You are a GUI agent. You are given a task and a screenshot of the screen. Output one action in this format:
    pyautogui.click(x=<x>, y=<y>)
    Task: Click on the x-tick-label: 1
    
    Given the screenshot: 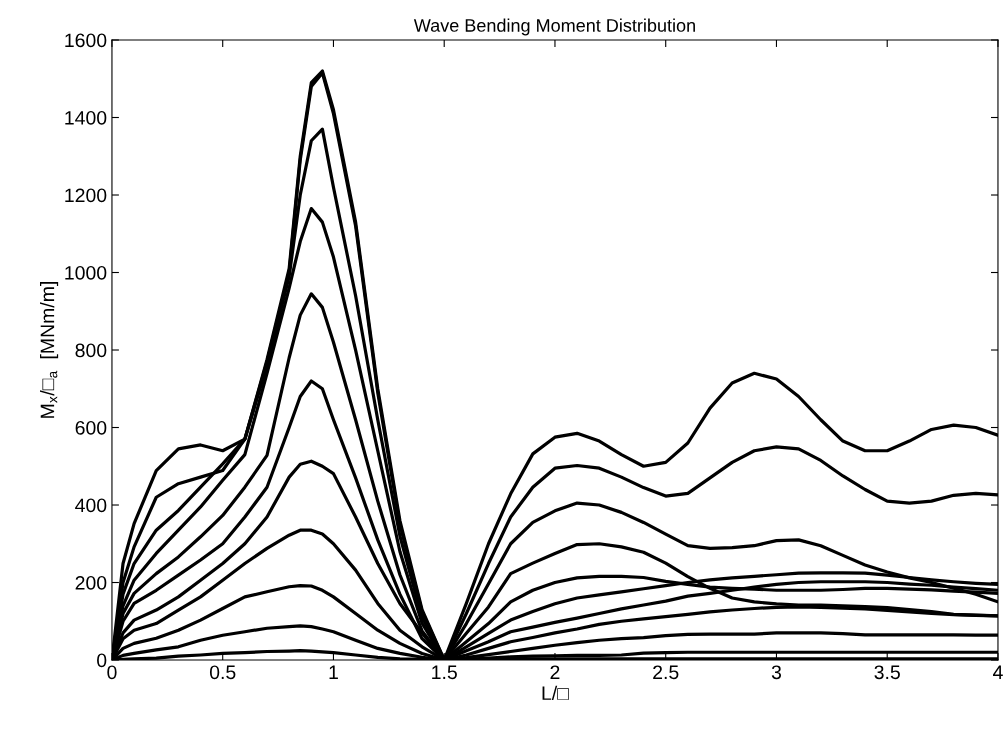 What is the action you would take?
    pyautogui.click(x=333, y=672)
    